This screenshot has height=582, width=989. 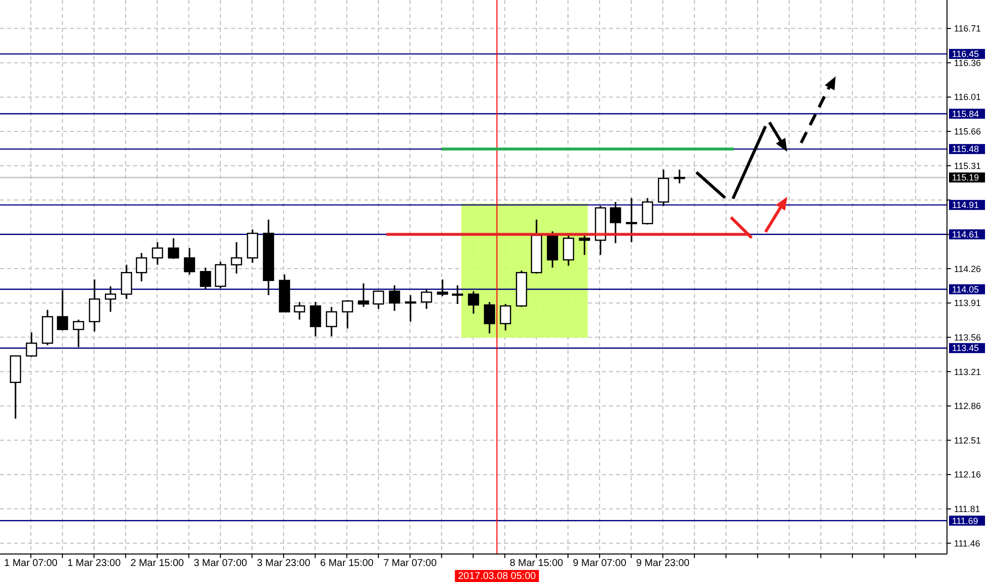 I want to click on ref-line-label: 114.61, so click(x=965, y=234).